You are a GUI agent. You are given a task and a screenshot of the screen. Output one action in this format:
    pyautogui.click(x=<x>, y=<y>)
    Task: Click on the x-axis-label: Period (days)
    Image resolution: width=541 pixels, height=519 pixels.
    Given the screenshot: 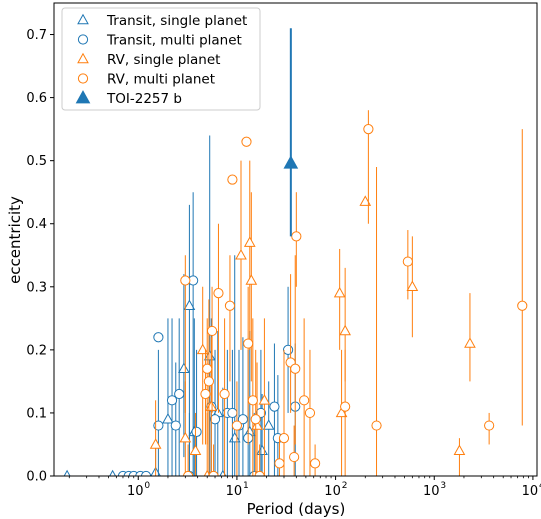 What is the action you would take?
    pyautogui.click(x=296, y=509)
    